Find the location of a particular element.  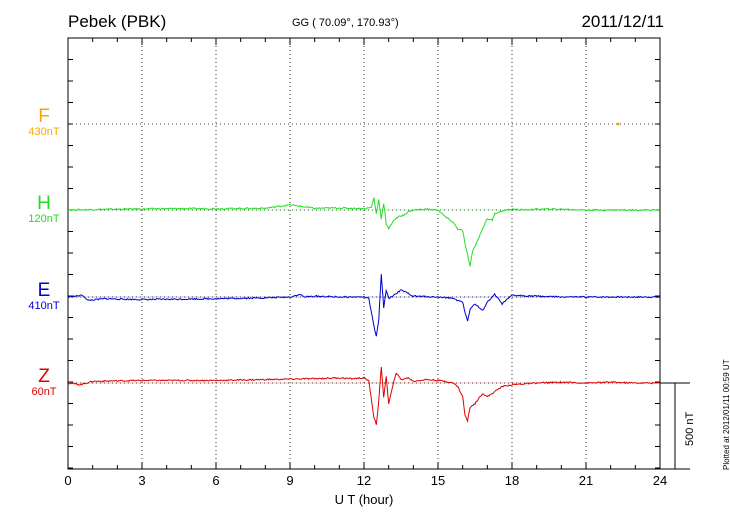

x-tick-label: 24 is located at coordinates (660, 480).